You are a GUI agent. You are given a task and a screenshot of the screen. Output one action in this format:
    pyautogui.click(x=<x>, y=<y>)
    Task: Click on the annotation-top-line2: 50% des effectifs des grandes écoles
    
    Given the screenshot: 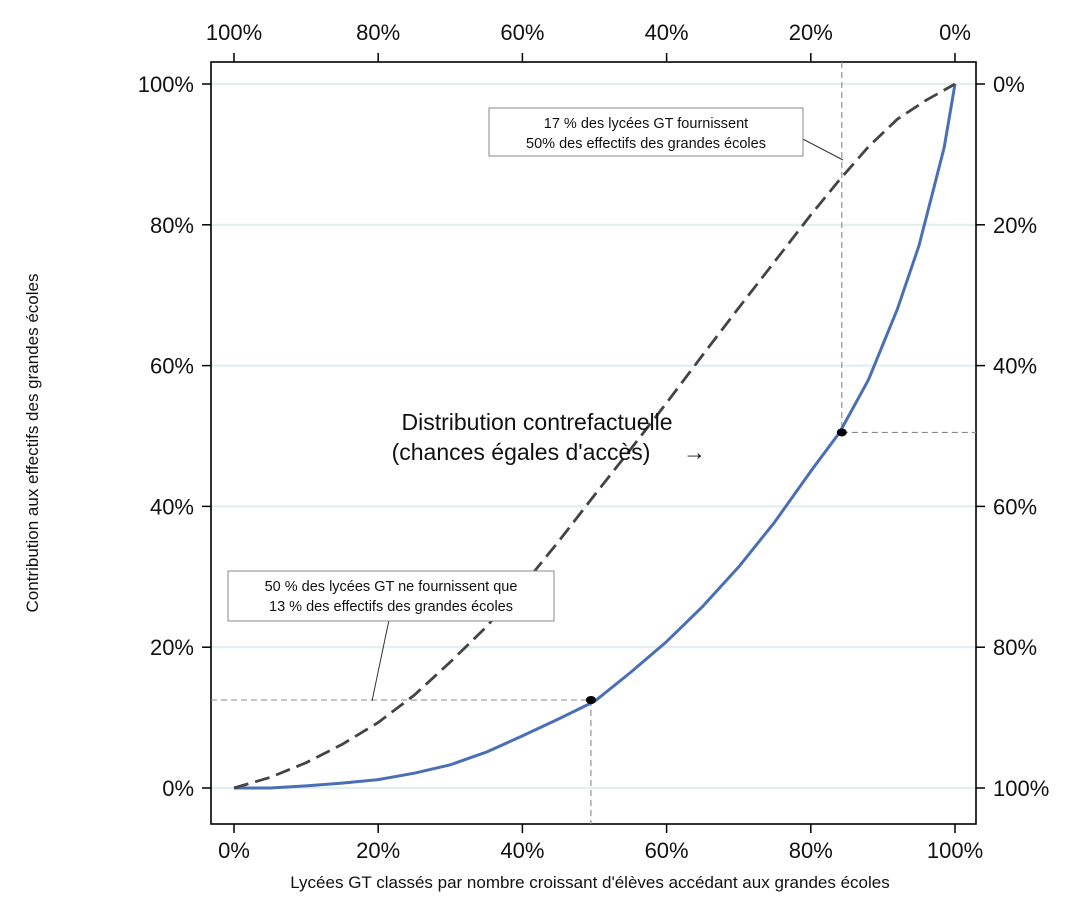 What is the action you would take?
    pyautogui.click(x=646, y=144)
    